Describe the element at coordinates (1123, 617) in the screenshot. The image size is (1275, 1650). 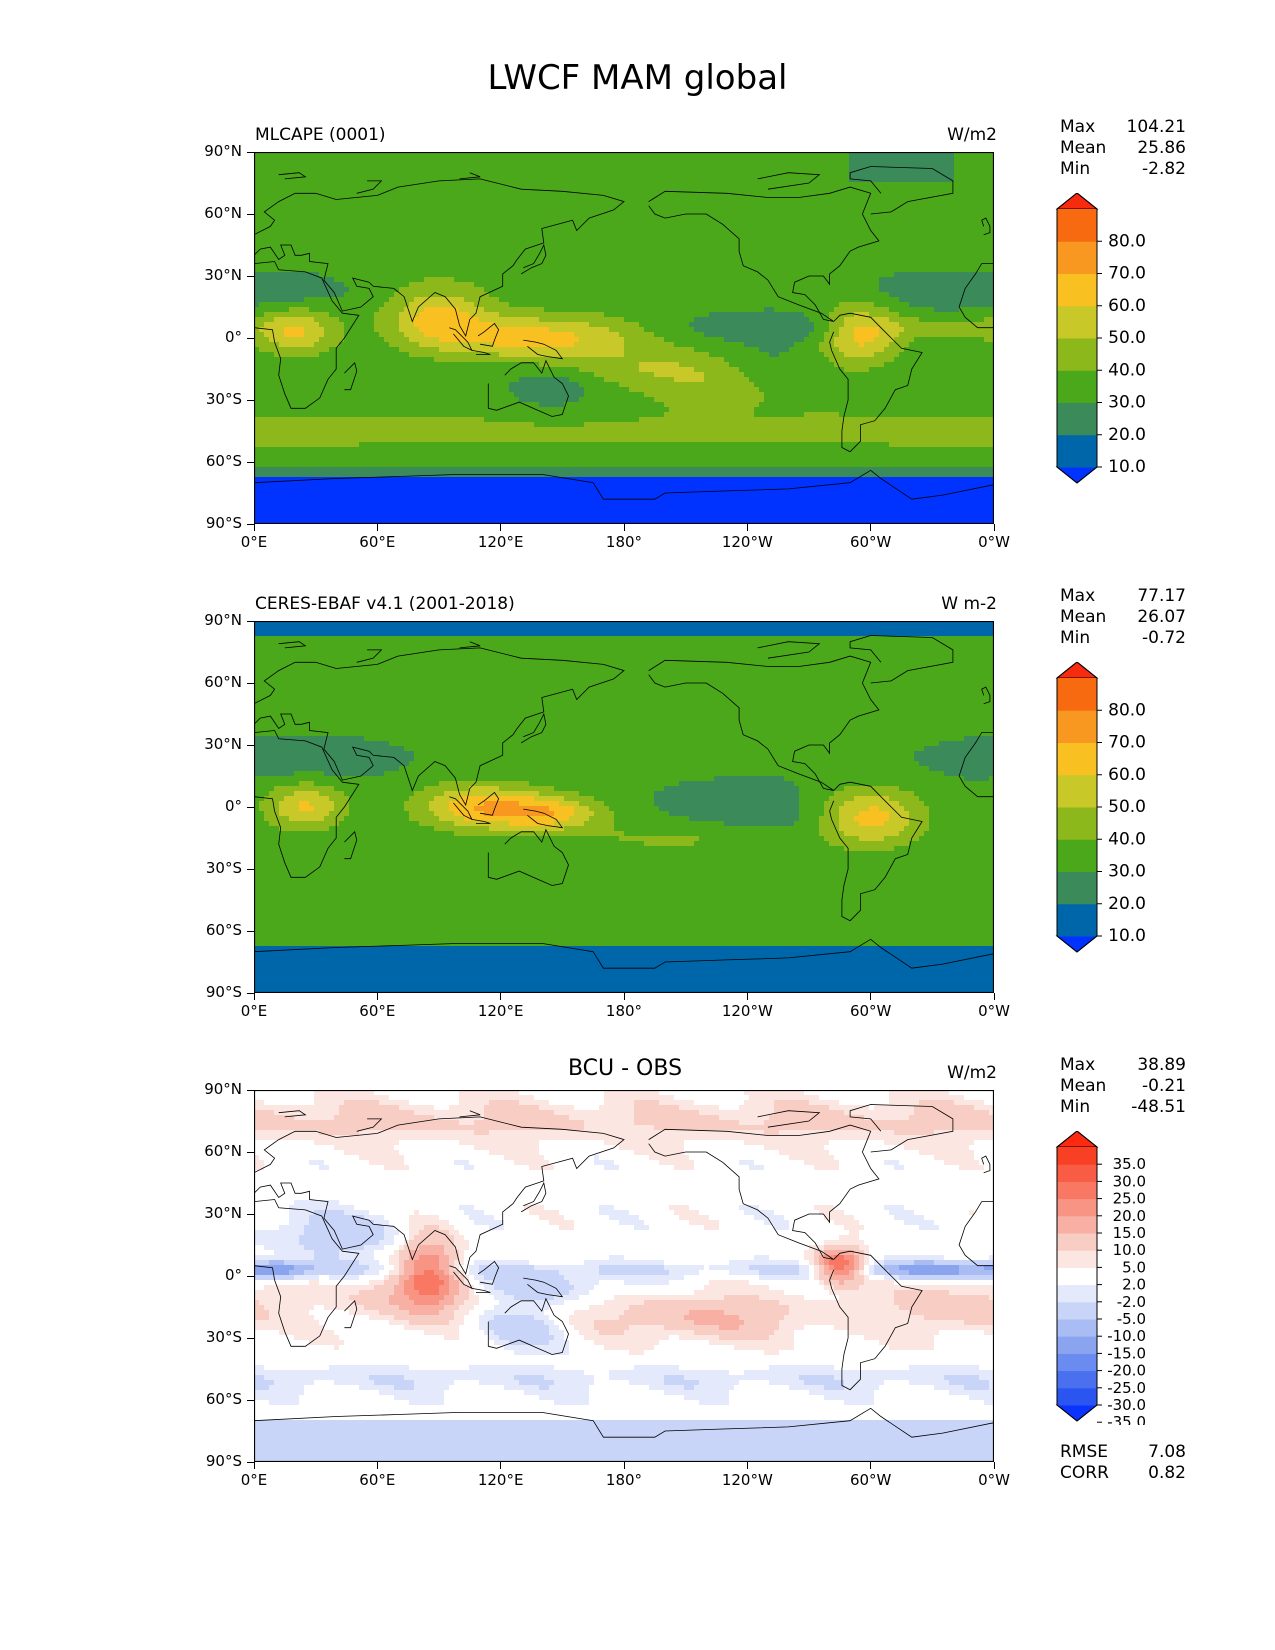
I see `panel-2-stats: Max 77.17 Mean 26.07 Min -0.72` at that location.